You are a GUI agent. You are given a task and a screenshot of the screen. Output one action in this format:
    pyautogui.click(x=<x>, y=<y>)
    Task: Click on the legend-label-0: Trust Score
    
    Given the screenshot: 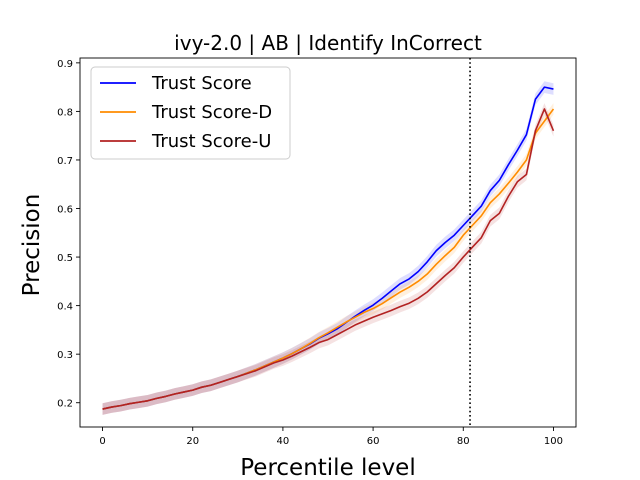 What is the action you would take?
    pyautogui.click(x=201, y=83)
    